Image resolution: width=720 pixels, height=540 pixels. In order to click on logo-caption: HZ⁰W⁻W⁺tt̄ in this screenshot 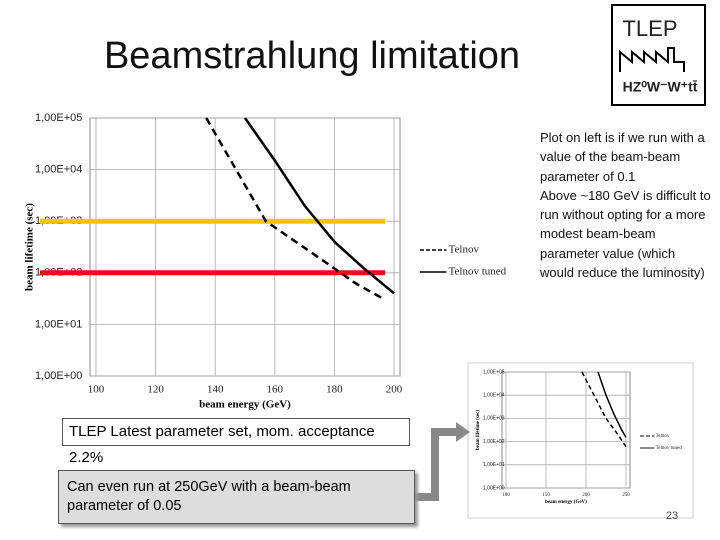, I will do `click(660, 86)`.